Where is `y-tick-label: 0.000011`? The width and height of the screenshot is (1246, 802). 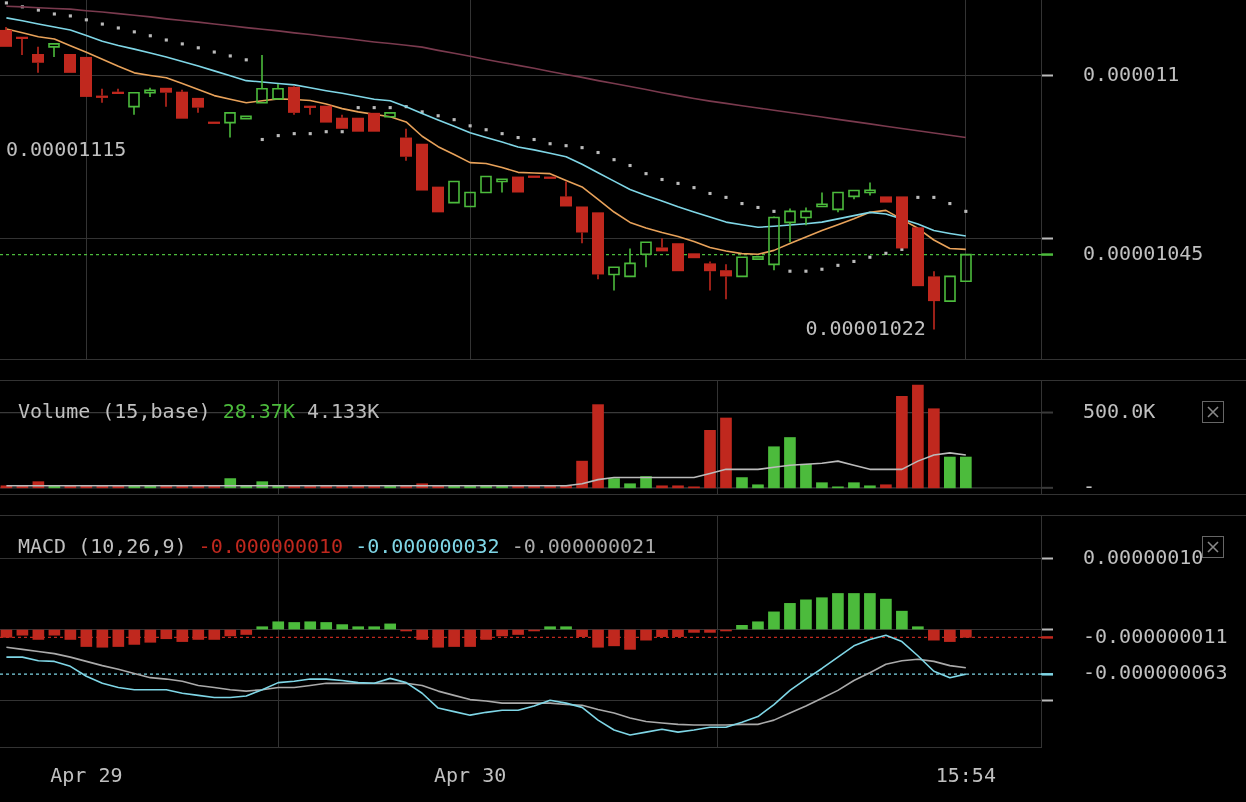 y-tick-label: 0.000011 is located at coordinates (1131, 73).